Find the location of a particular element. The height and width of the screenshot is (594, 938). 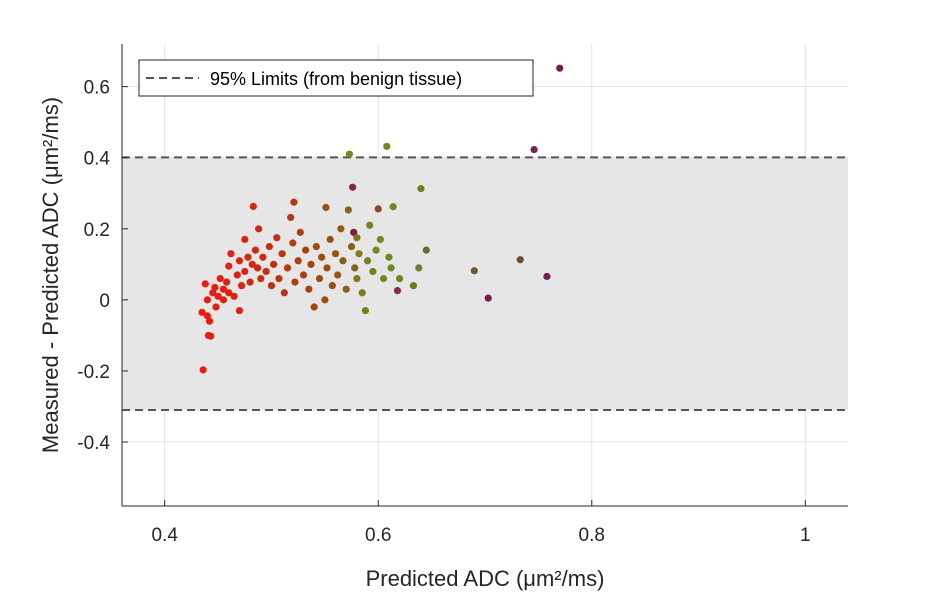

y-tick-label: 0 is located at coordinates (104, 301).